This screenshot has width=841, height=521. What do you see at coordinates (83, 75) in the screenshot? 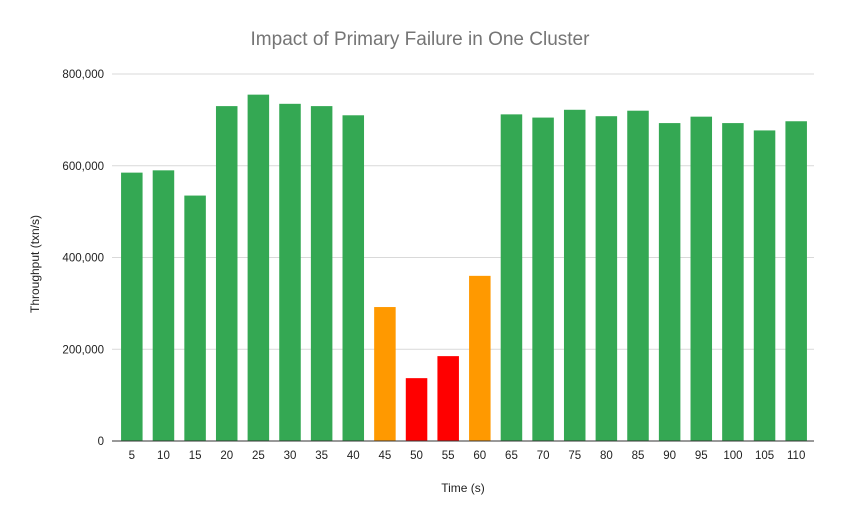
I see `y-tick-label: 800,000` at bounding box center [83, 75].